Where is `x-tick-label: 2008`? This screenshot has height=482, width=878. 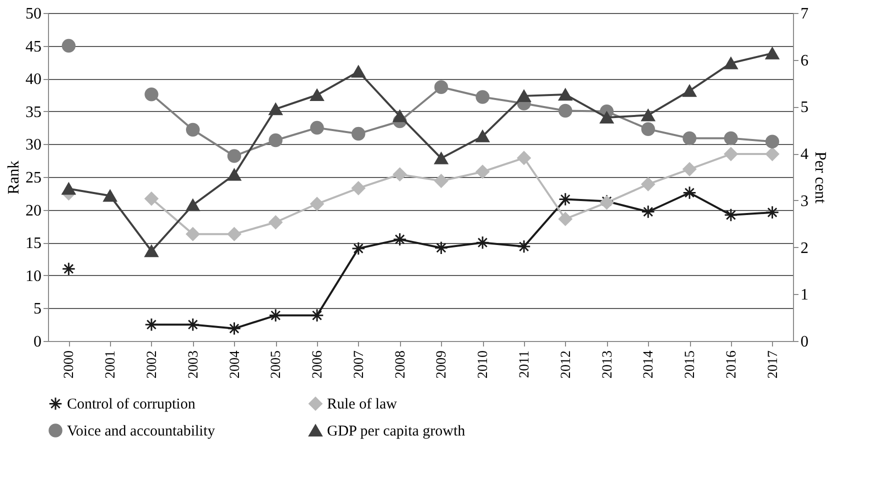 x-tick-label: 2008 is located at coordinates (400, 364).